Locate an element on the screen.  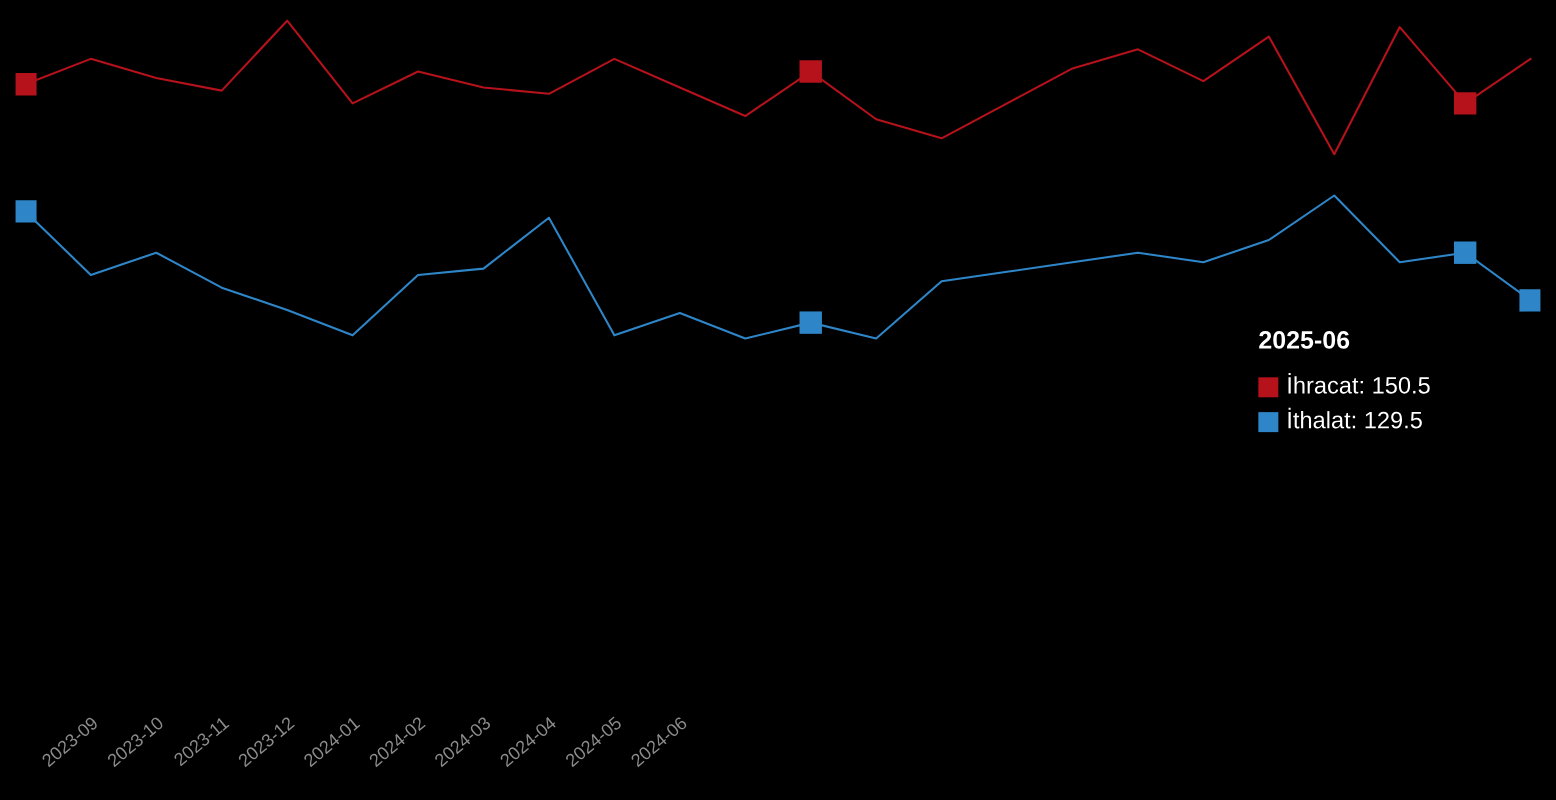
text: İthalat: 129.5 is located at coordinates (1355, 418).